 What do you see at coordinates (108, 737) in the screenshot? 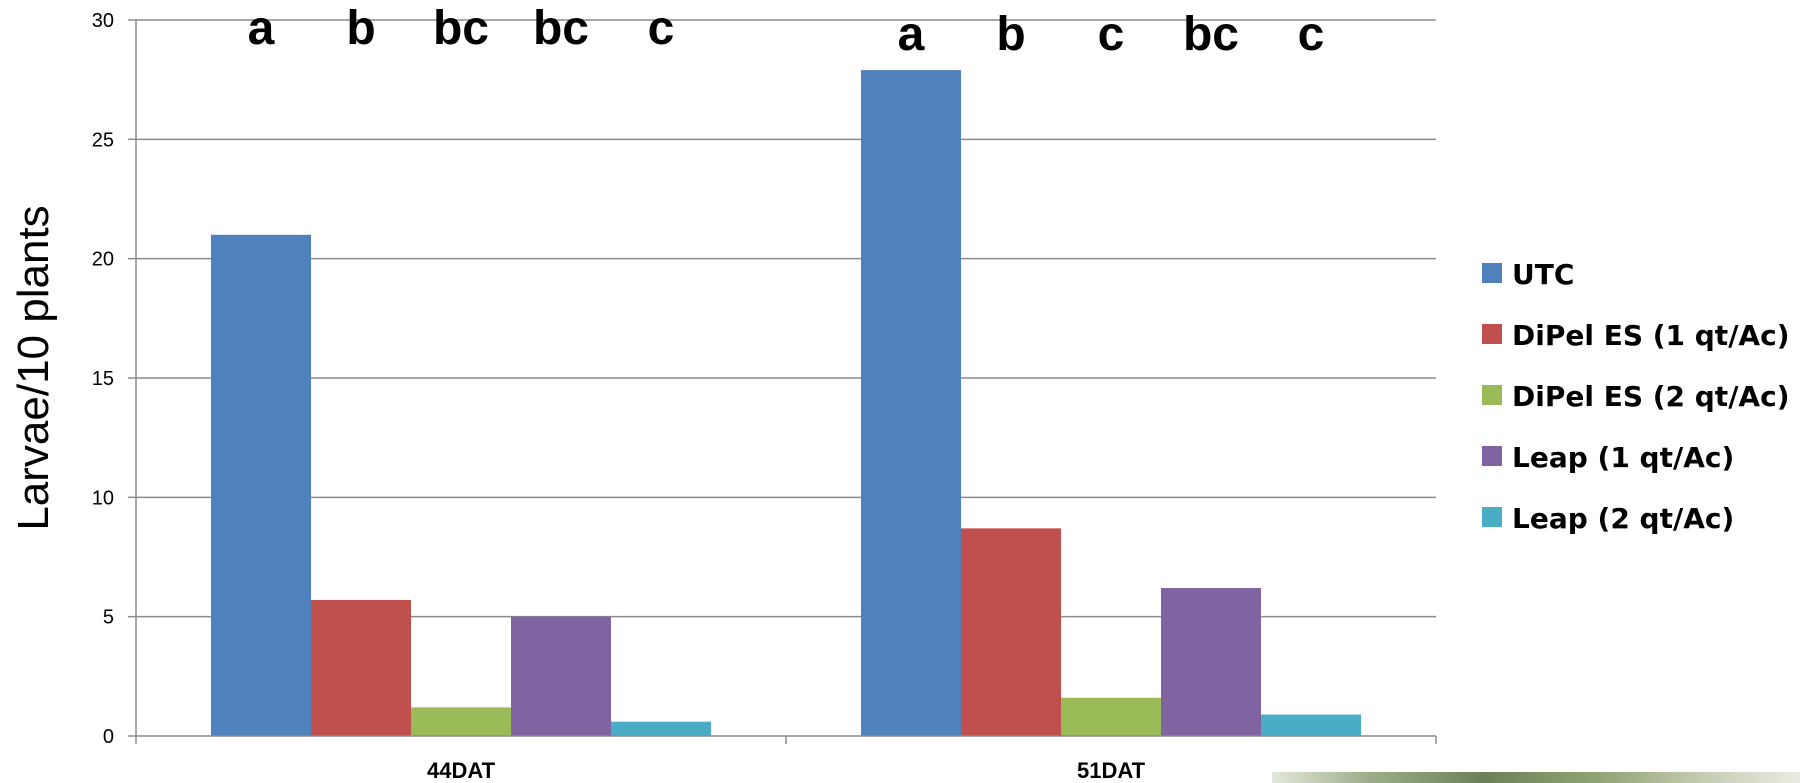
I see `y-tick-label: 0` at bounding box center [108, 737].